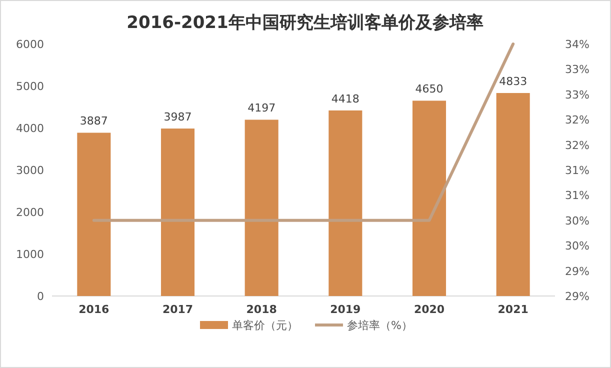  What do you see at coordinates (261, 309) in the screenshot?
I see `x-tick-label: 2018` at bounding box center [261, 309].